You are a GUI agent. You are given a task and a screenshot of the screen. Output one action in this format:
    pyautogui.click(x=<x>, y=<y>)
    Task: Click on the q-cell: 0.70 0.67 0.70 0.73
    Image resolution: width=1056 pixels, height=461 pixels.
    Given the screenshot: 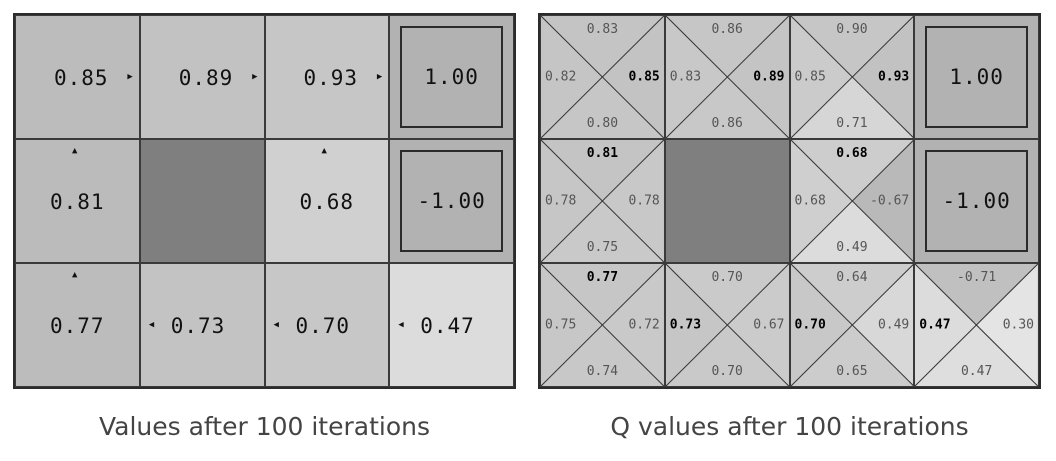 What is the action you would take?
    pyautogui.click(x=727, y=325)
    